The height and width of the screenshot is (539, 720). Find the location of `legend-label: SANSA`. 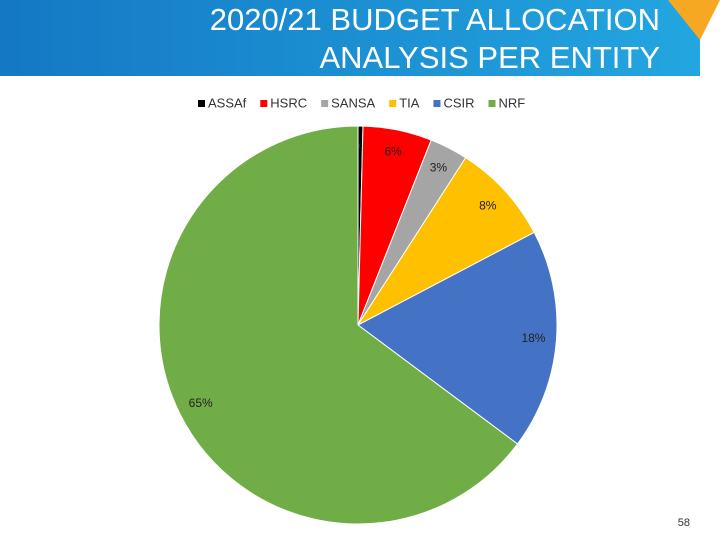

legend-label: SANSA is located at coordinates (353, 102).